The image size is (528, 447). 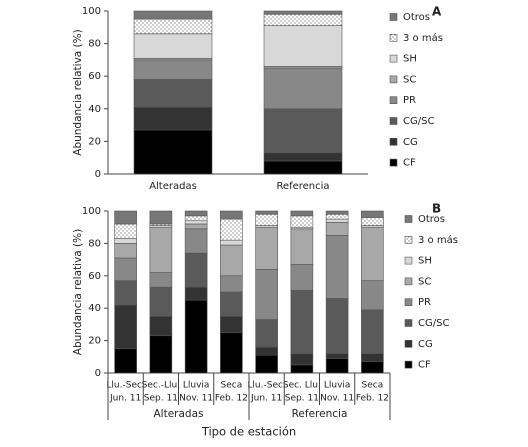 I want to click on panel-label: B, so click(x=436, y=209).